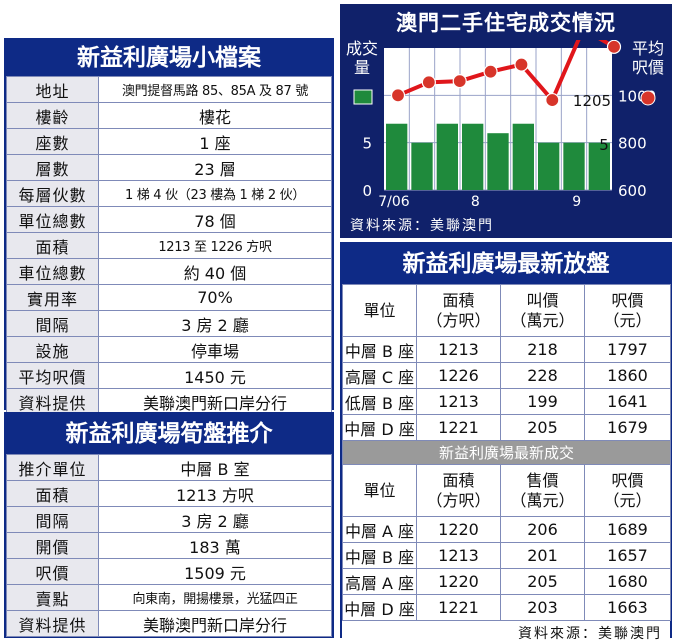 The image size is (675, 641). I want to click on table-cell: 1680, so click(627, 581).